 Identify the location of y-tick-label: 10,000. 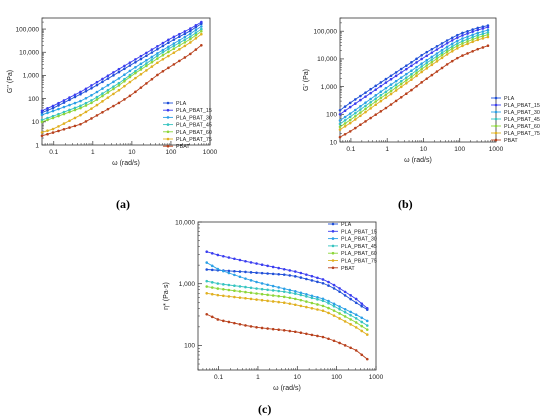
(185, 222).